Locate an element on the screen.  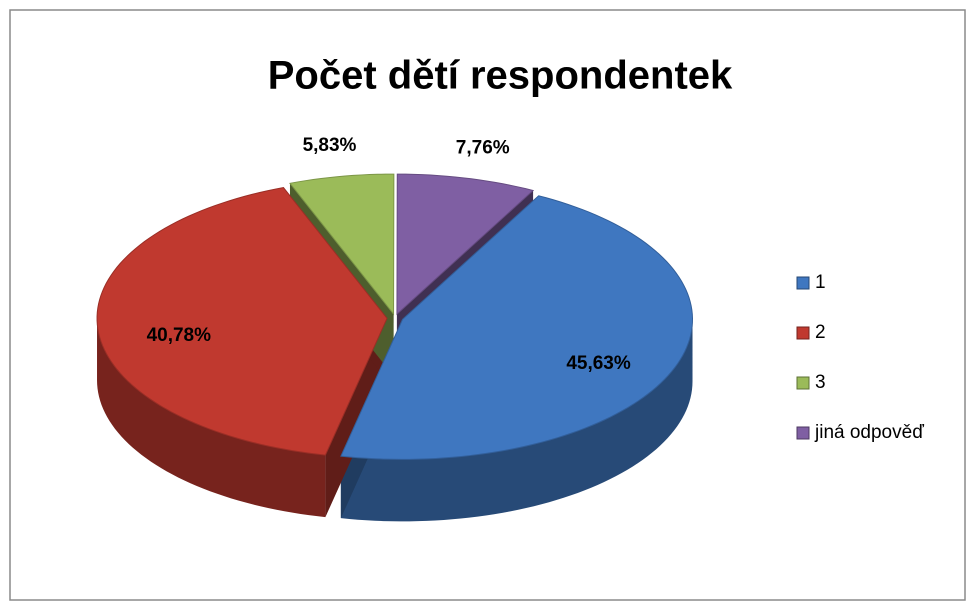
data-label: 7,76% is located at coordinates (483, 147).